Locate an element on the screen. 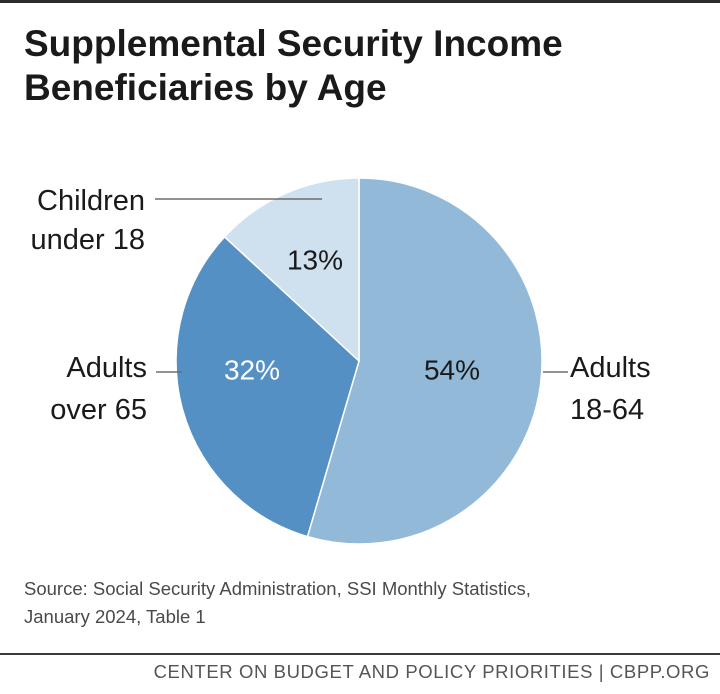 This screenshot has height=694, width=720. slice-category-label: under 18 is located at coordinates (88, 240).